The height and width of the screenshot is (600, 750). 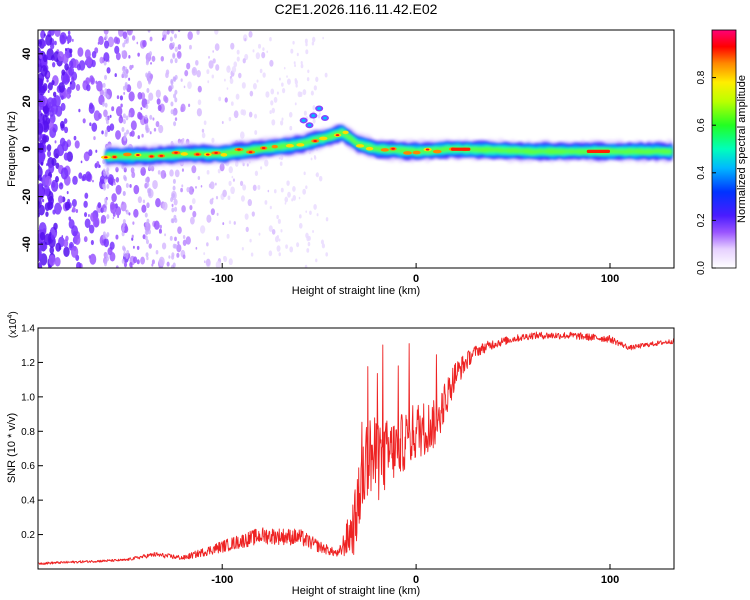 I want to click on chart-title: C2E1.2026.116.11.42.E02, so click(x=356, y=9).